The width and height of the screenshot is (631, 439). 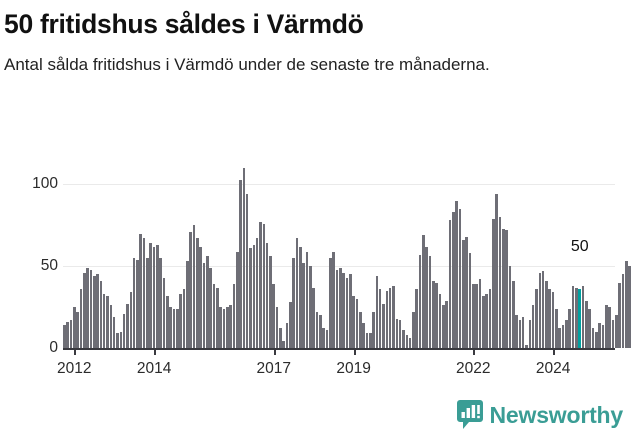 What do you see at coordinates (49, 266) in the screenshot?
I see `y-tick-label-50: 50` at bounding box center [49, 266].